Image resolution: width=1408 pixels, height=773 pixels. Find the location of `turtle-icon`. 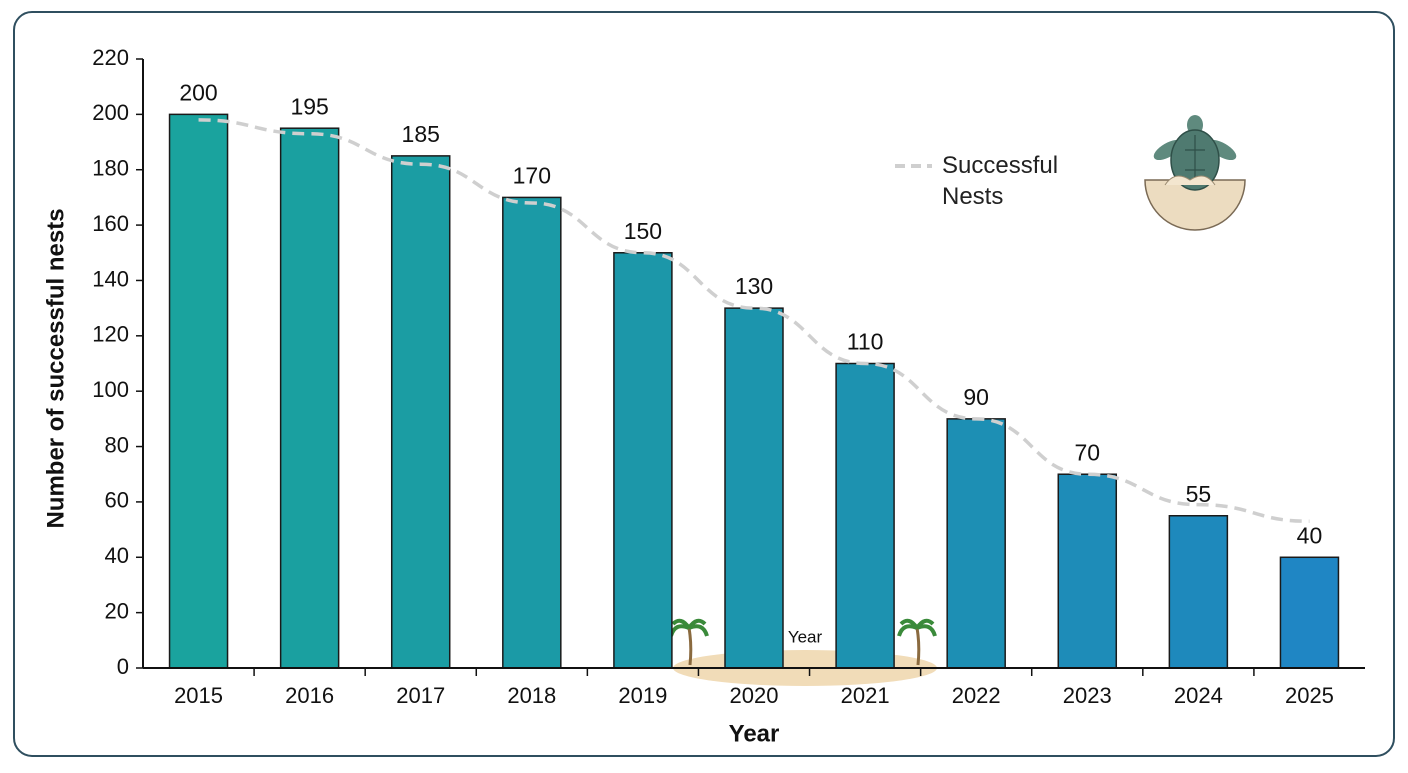

turtle-icon is located at coordinates (1195, 173).